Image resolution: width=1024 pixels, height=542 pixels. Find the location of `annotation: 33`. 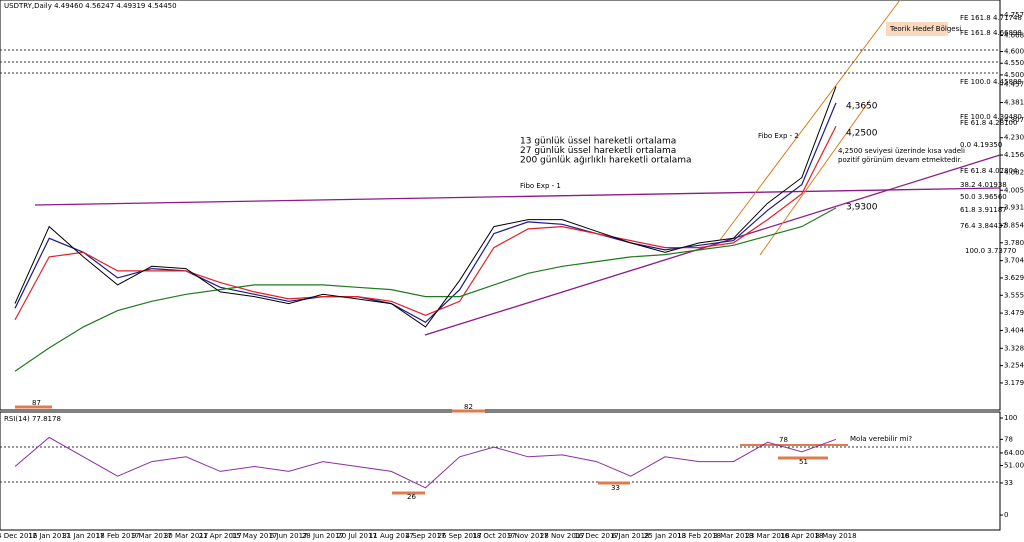

annotation: 33 is located at coordinates (615, 488).